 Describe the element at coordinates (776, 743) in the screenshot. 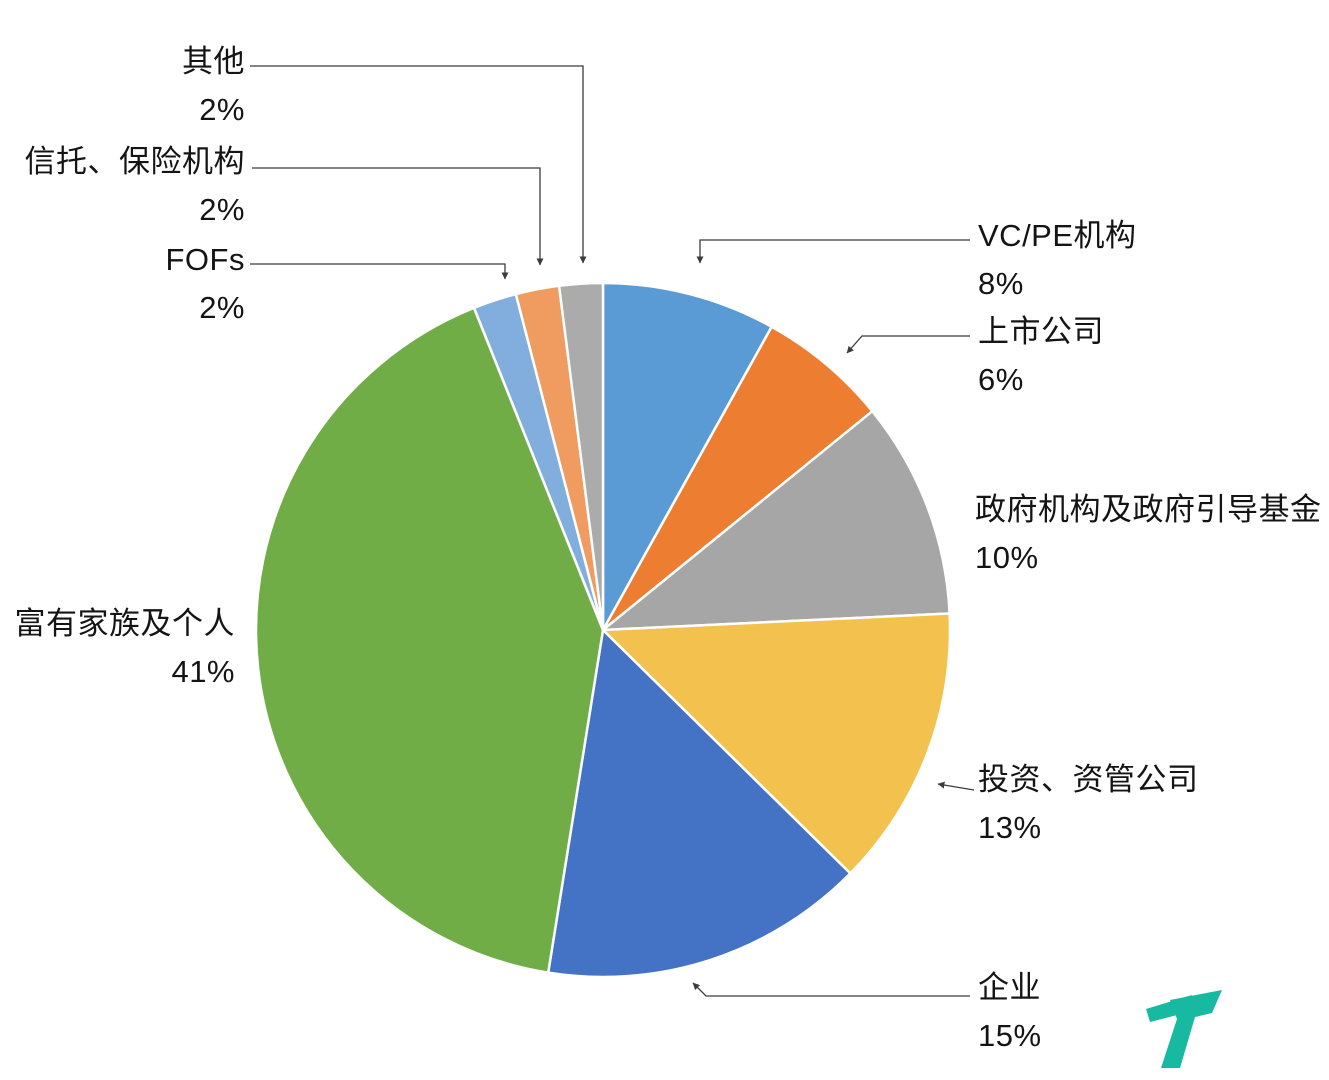

I see `pie-slice-investment-mgmt` at that location.